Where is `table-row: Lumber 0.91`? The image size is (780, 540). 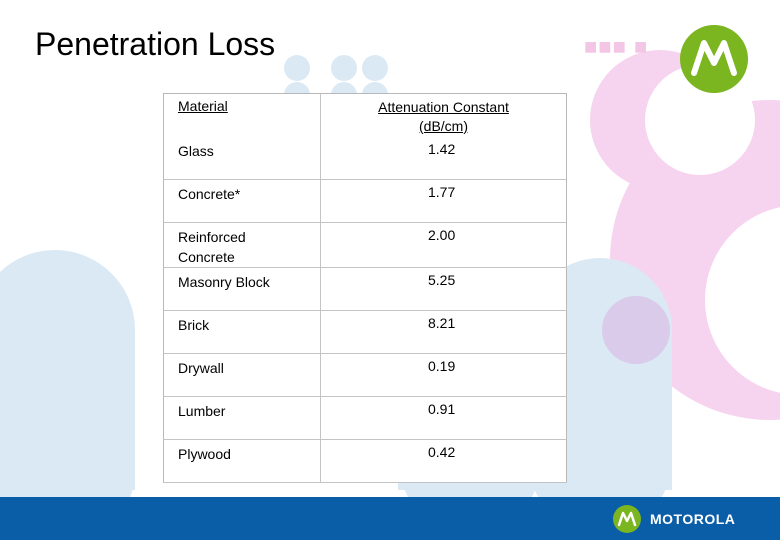
table-row: Lumber 0.91 is located at coordinates (365, 418).